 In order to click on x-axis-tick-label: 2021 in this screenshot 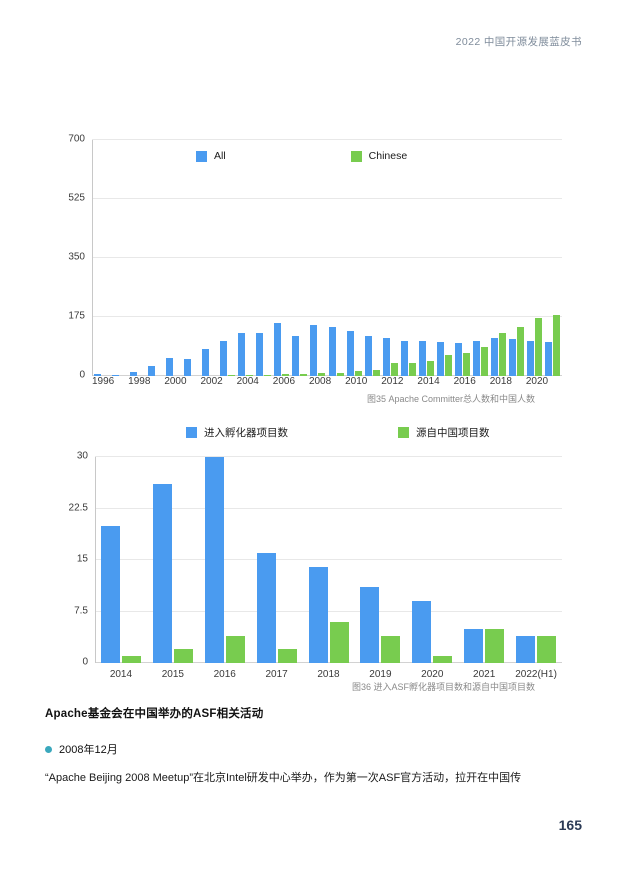, I will do `click(484, 674)`.